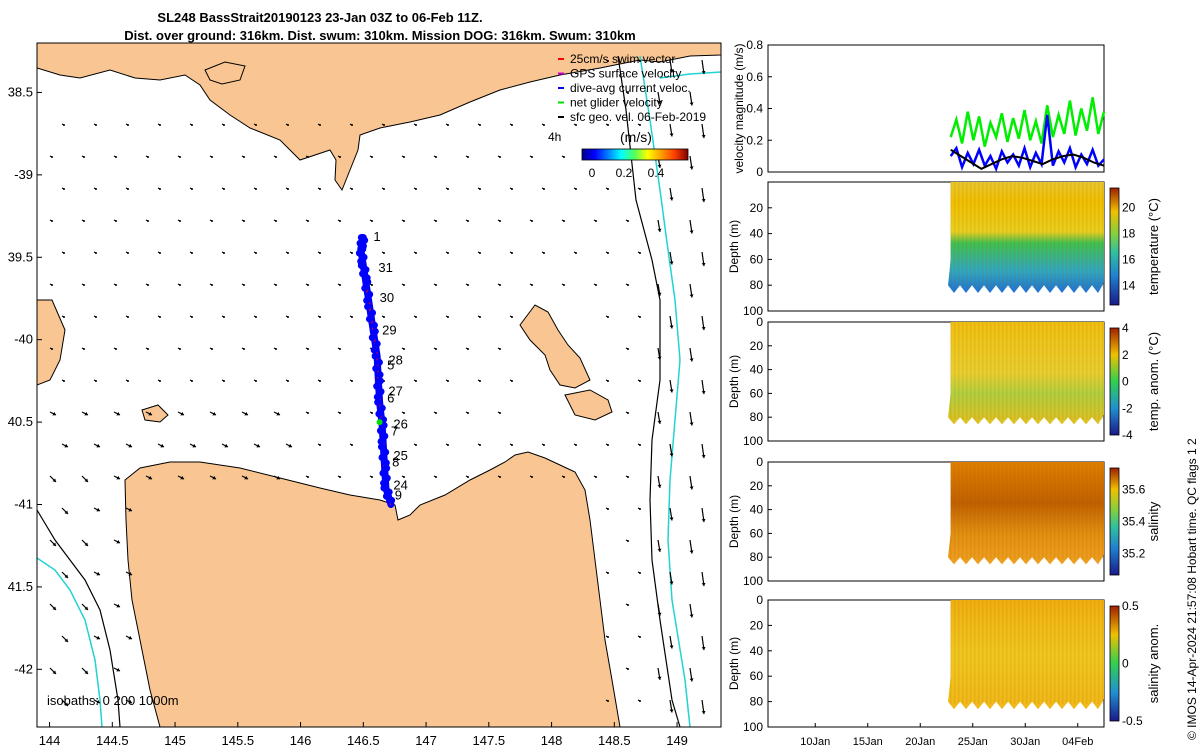  What do you see at coordinates (757, 651) in the screenshot?
I see `sal_anom-y-tick-label: 40` at bounding box center [757, 651].